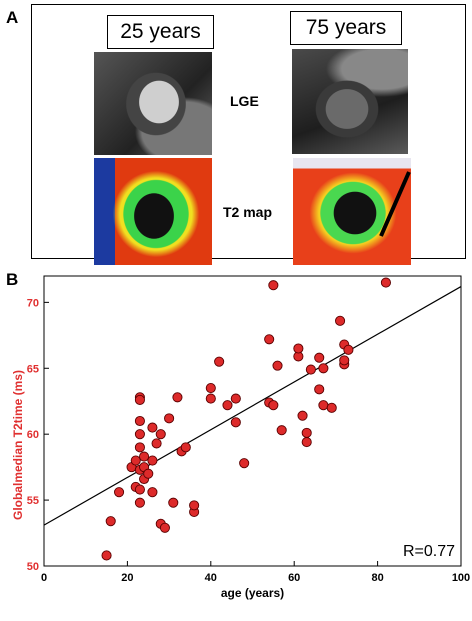 This screenshot has width=472, height=621. I want to click on y-tick-label: 55, so click(33, 501).